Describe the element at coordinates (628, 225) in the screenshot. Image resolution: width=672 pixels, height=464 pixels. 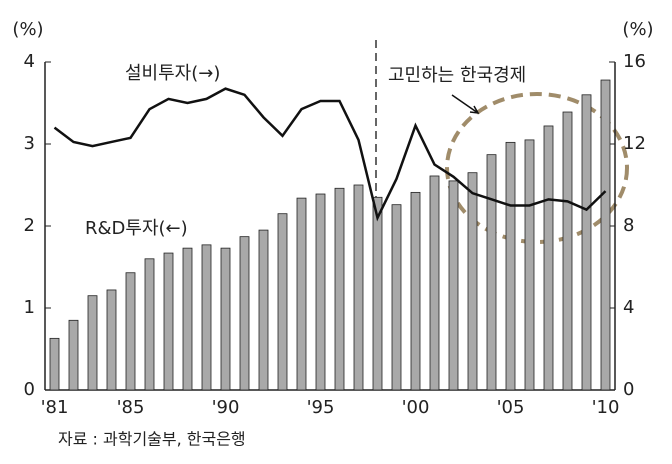
I see `y2-tick-label: 8` at that location.